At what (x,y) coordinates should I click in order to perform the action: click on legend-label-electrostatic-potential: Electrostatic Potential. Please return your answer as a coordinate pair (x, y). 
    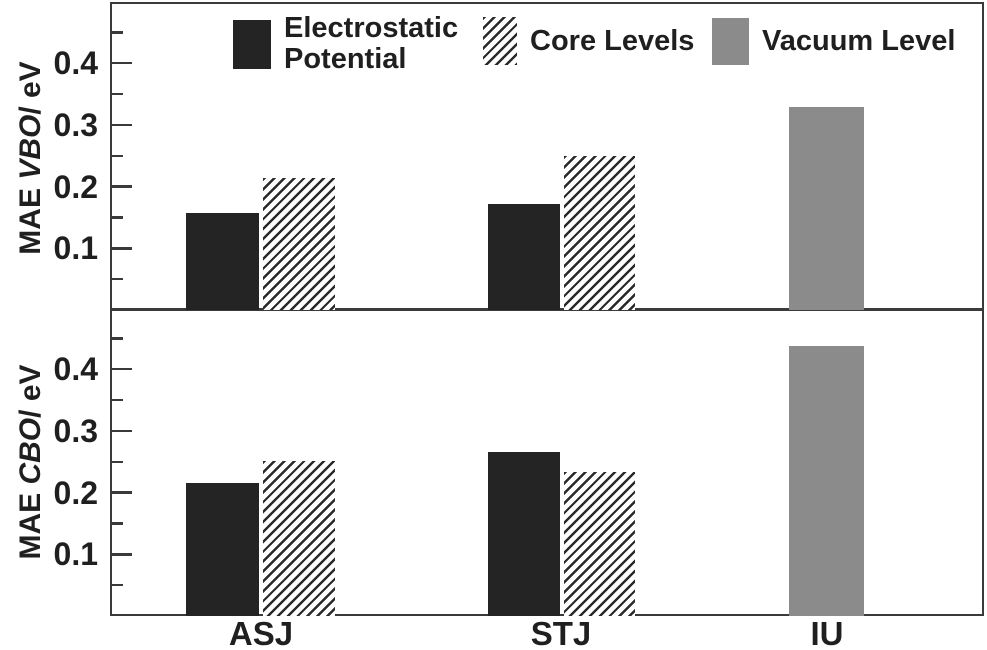
    Looking at the image, I should click on (371, 44).